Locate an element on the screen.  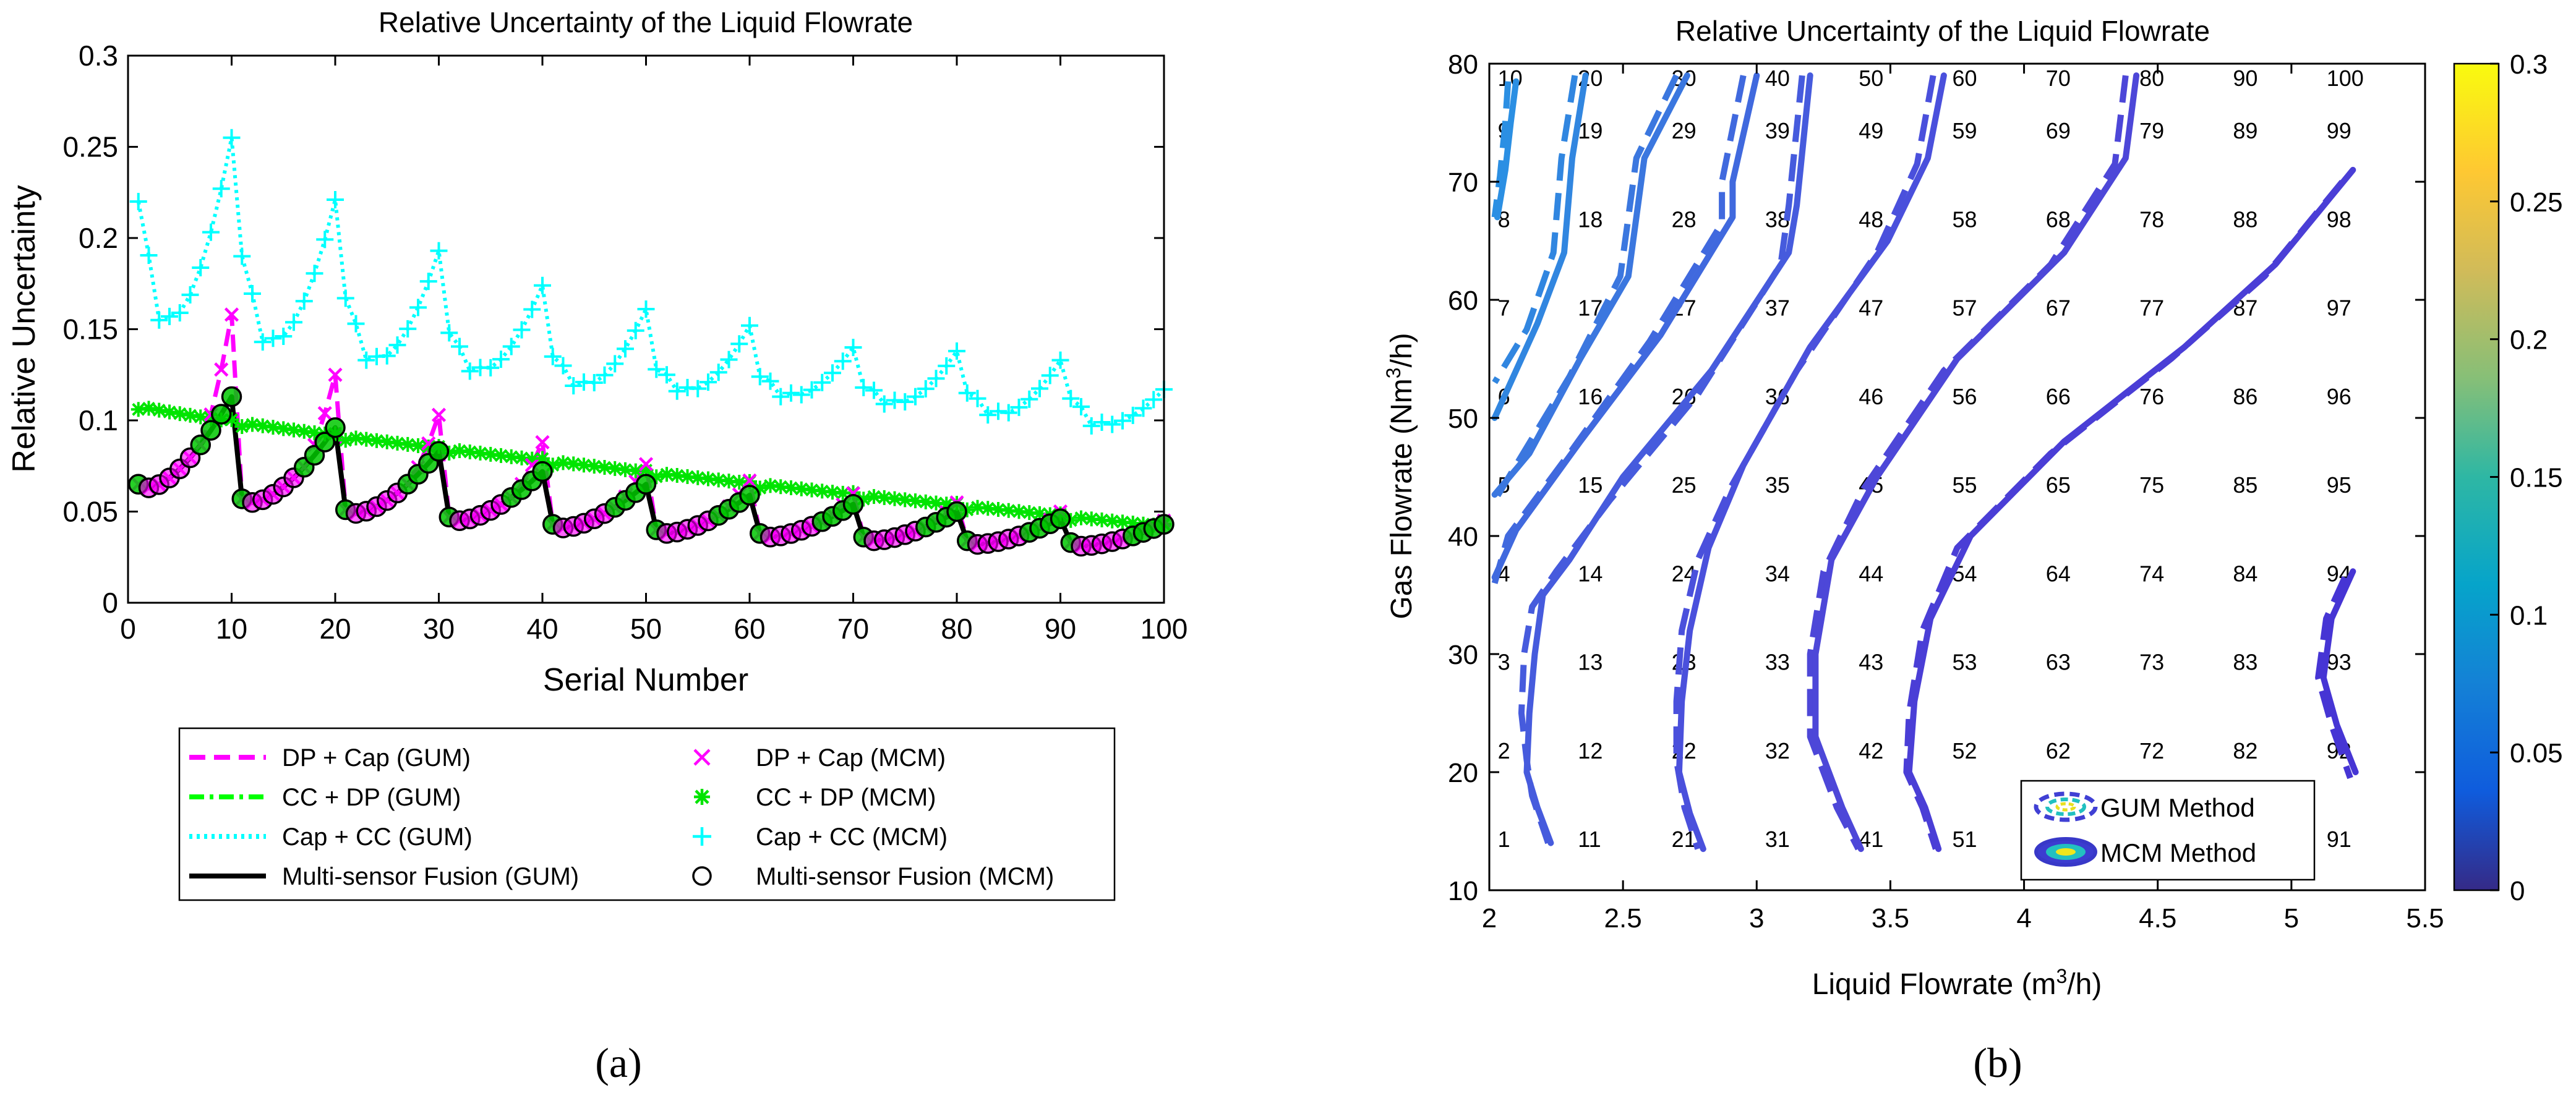
legend-label: CC + DP (GUM) is located at coordinates (372, 797).